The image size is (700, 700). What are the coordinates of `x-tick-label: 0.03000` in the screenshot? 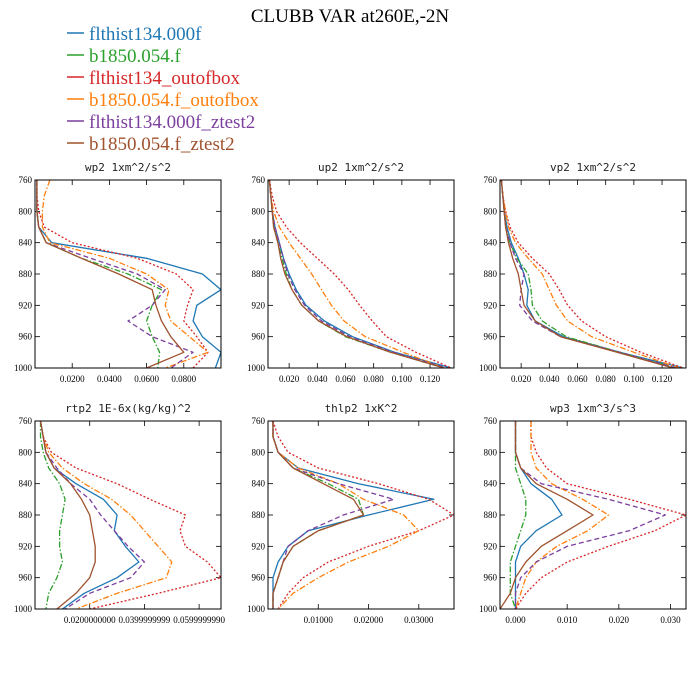 It's located at (419, 620).